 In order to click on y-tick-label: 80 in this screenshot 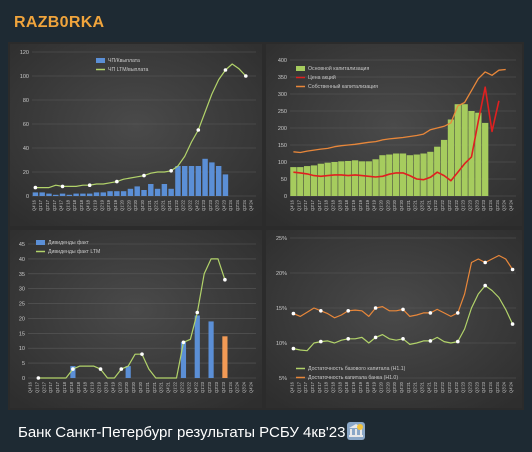, I will do `click(26, 101)`.